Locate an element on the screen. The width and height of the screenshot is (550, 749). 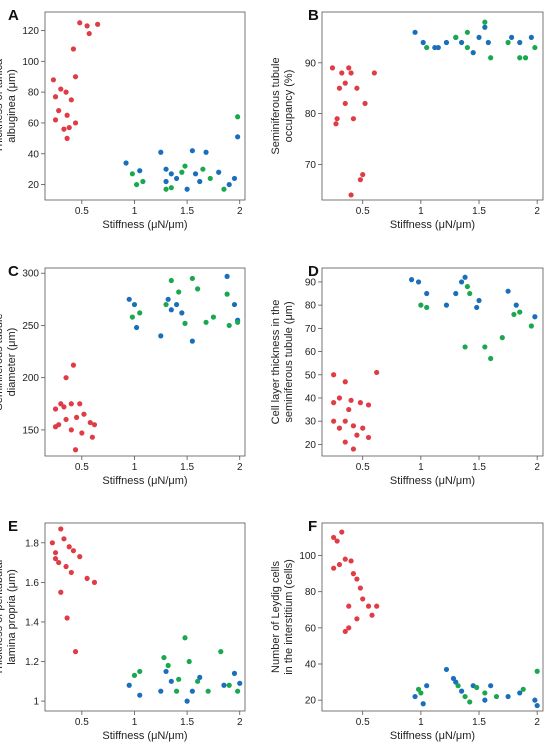
plot-frame-f is located at coordinates (432, 617).